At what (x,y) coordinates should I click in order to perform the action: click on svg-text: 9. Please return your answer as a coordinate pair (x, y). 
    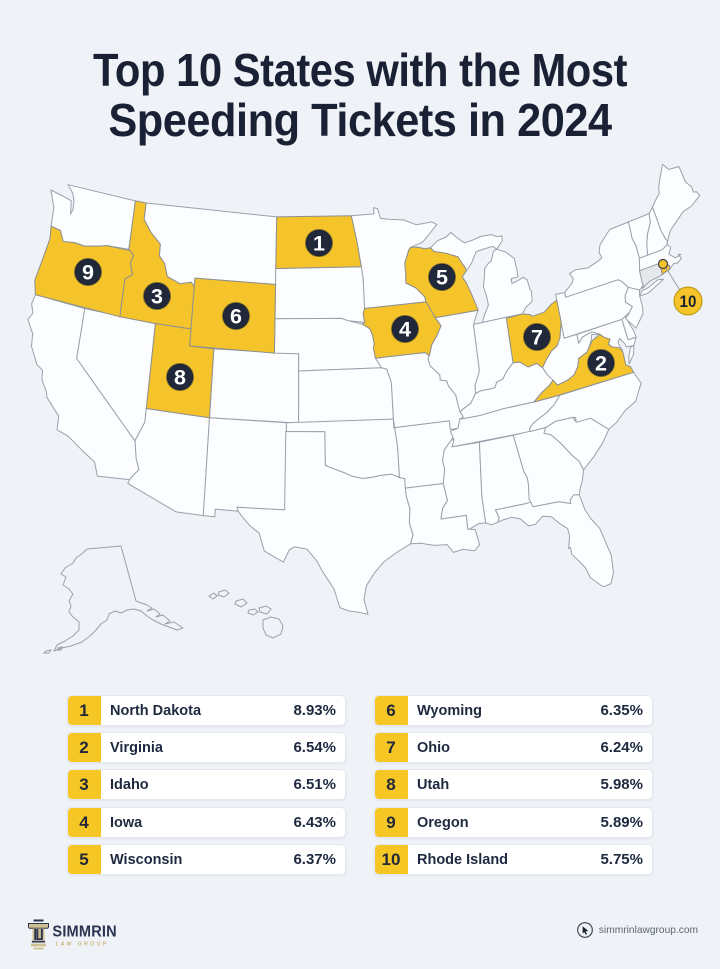
    Looking at the image, I should click on (88, 273).